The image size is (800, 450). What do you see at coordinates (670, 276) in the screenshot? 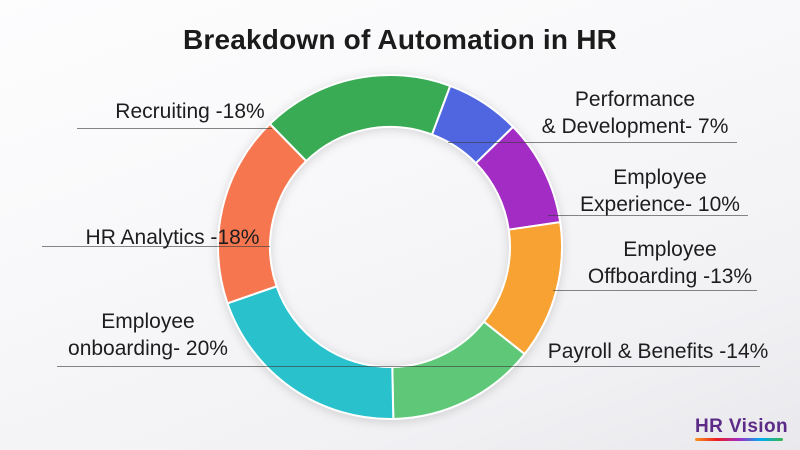
I see `callout-offboarding-line2: Offboarding -13%` at bounding box center [670, 276].